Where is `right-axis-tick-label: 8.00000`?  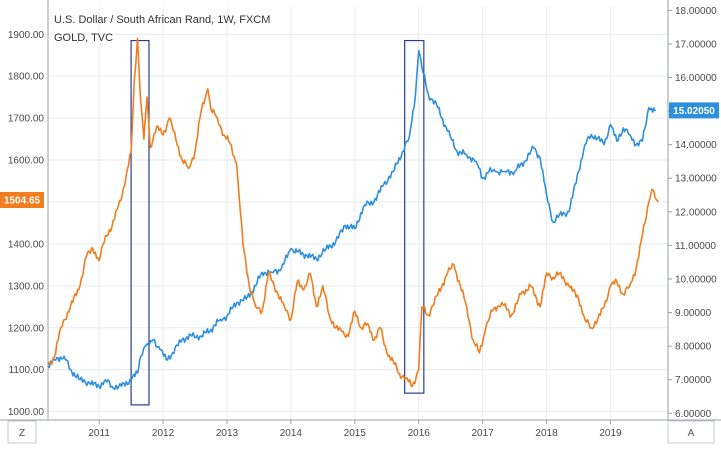 right-axis-tick-label: 8.00000 is located at coordinates (693, 347).